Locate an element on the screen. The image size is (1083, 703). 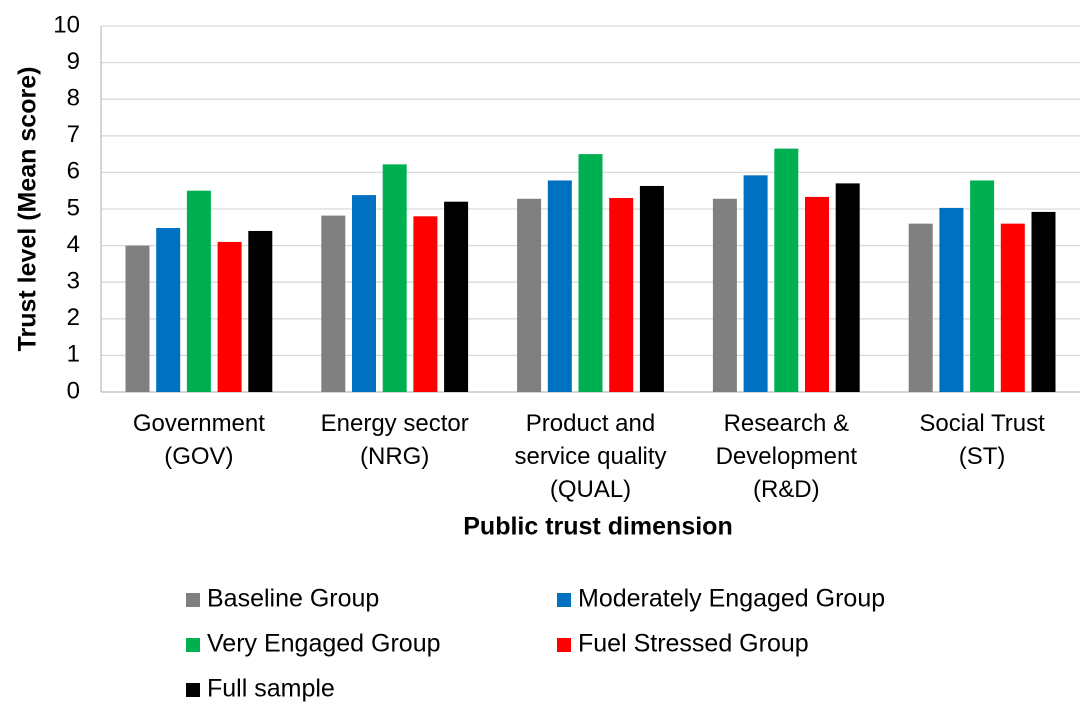
legend-label: Fuel Stressed Group is located at coordinates (693, 644).